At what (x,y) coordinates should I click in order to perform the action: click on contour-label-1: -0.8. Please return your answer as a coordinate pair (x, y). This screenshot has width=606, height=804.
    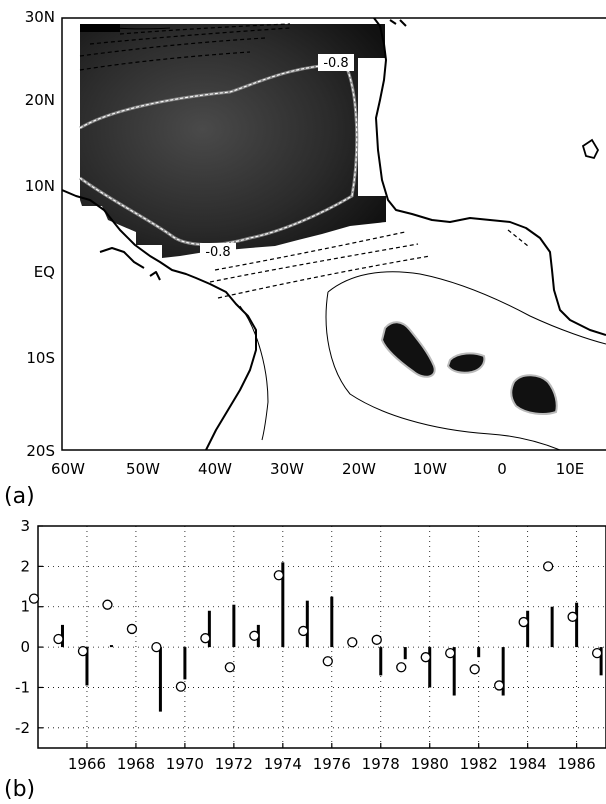
    Looking at the image, I should click on (335, 63).